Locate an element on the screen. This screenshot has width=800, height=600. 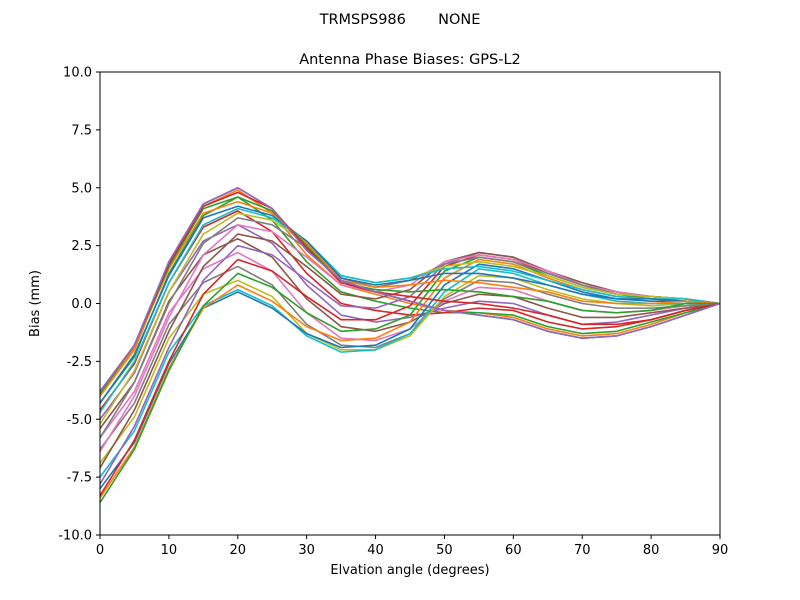
y-tick-label-4: 0.0 is located at coordinates (81, 304).